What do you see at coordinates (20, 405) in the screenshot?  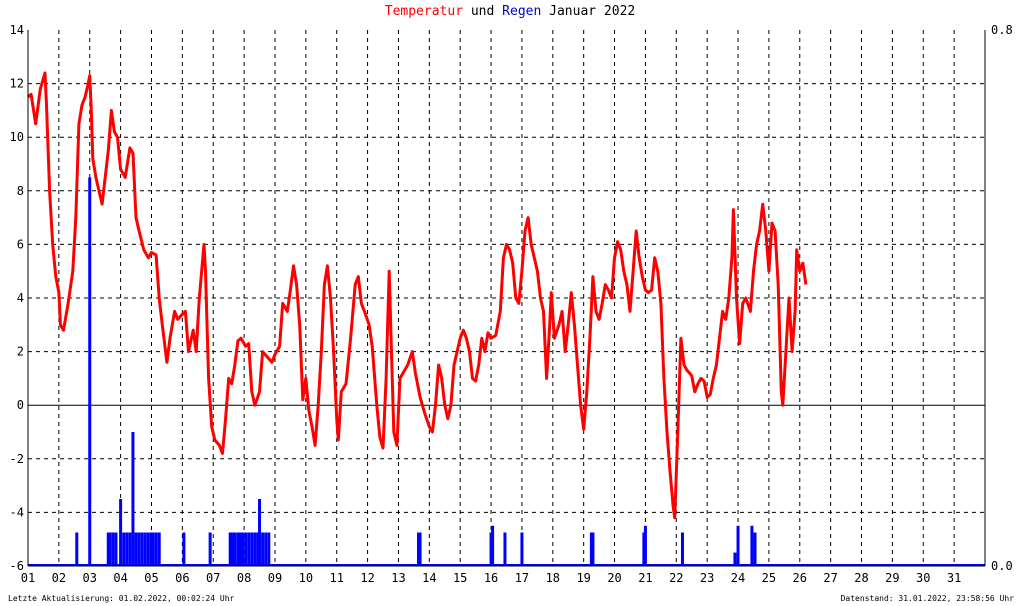 I see `y-tick-label: 0` at bounding box center [20, 405].